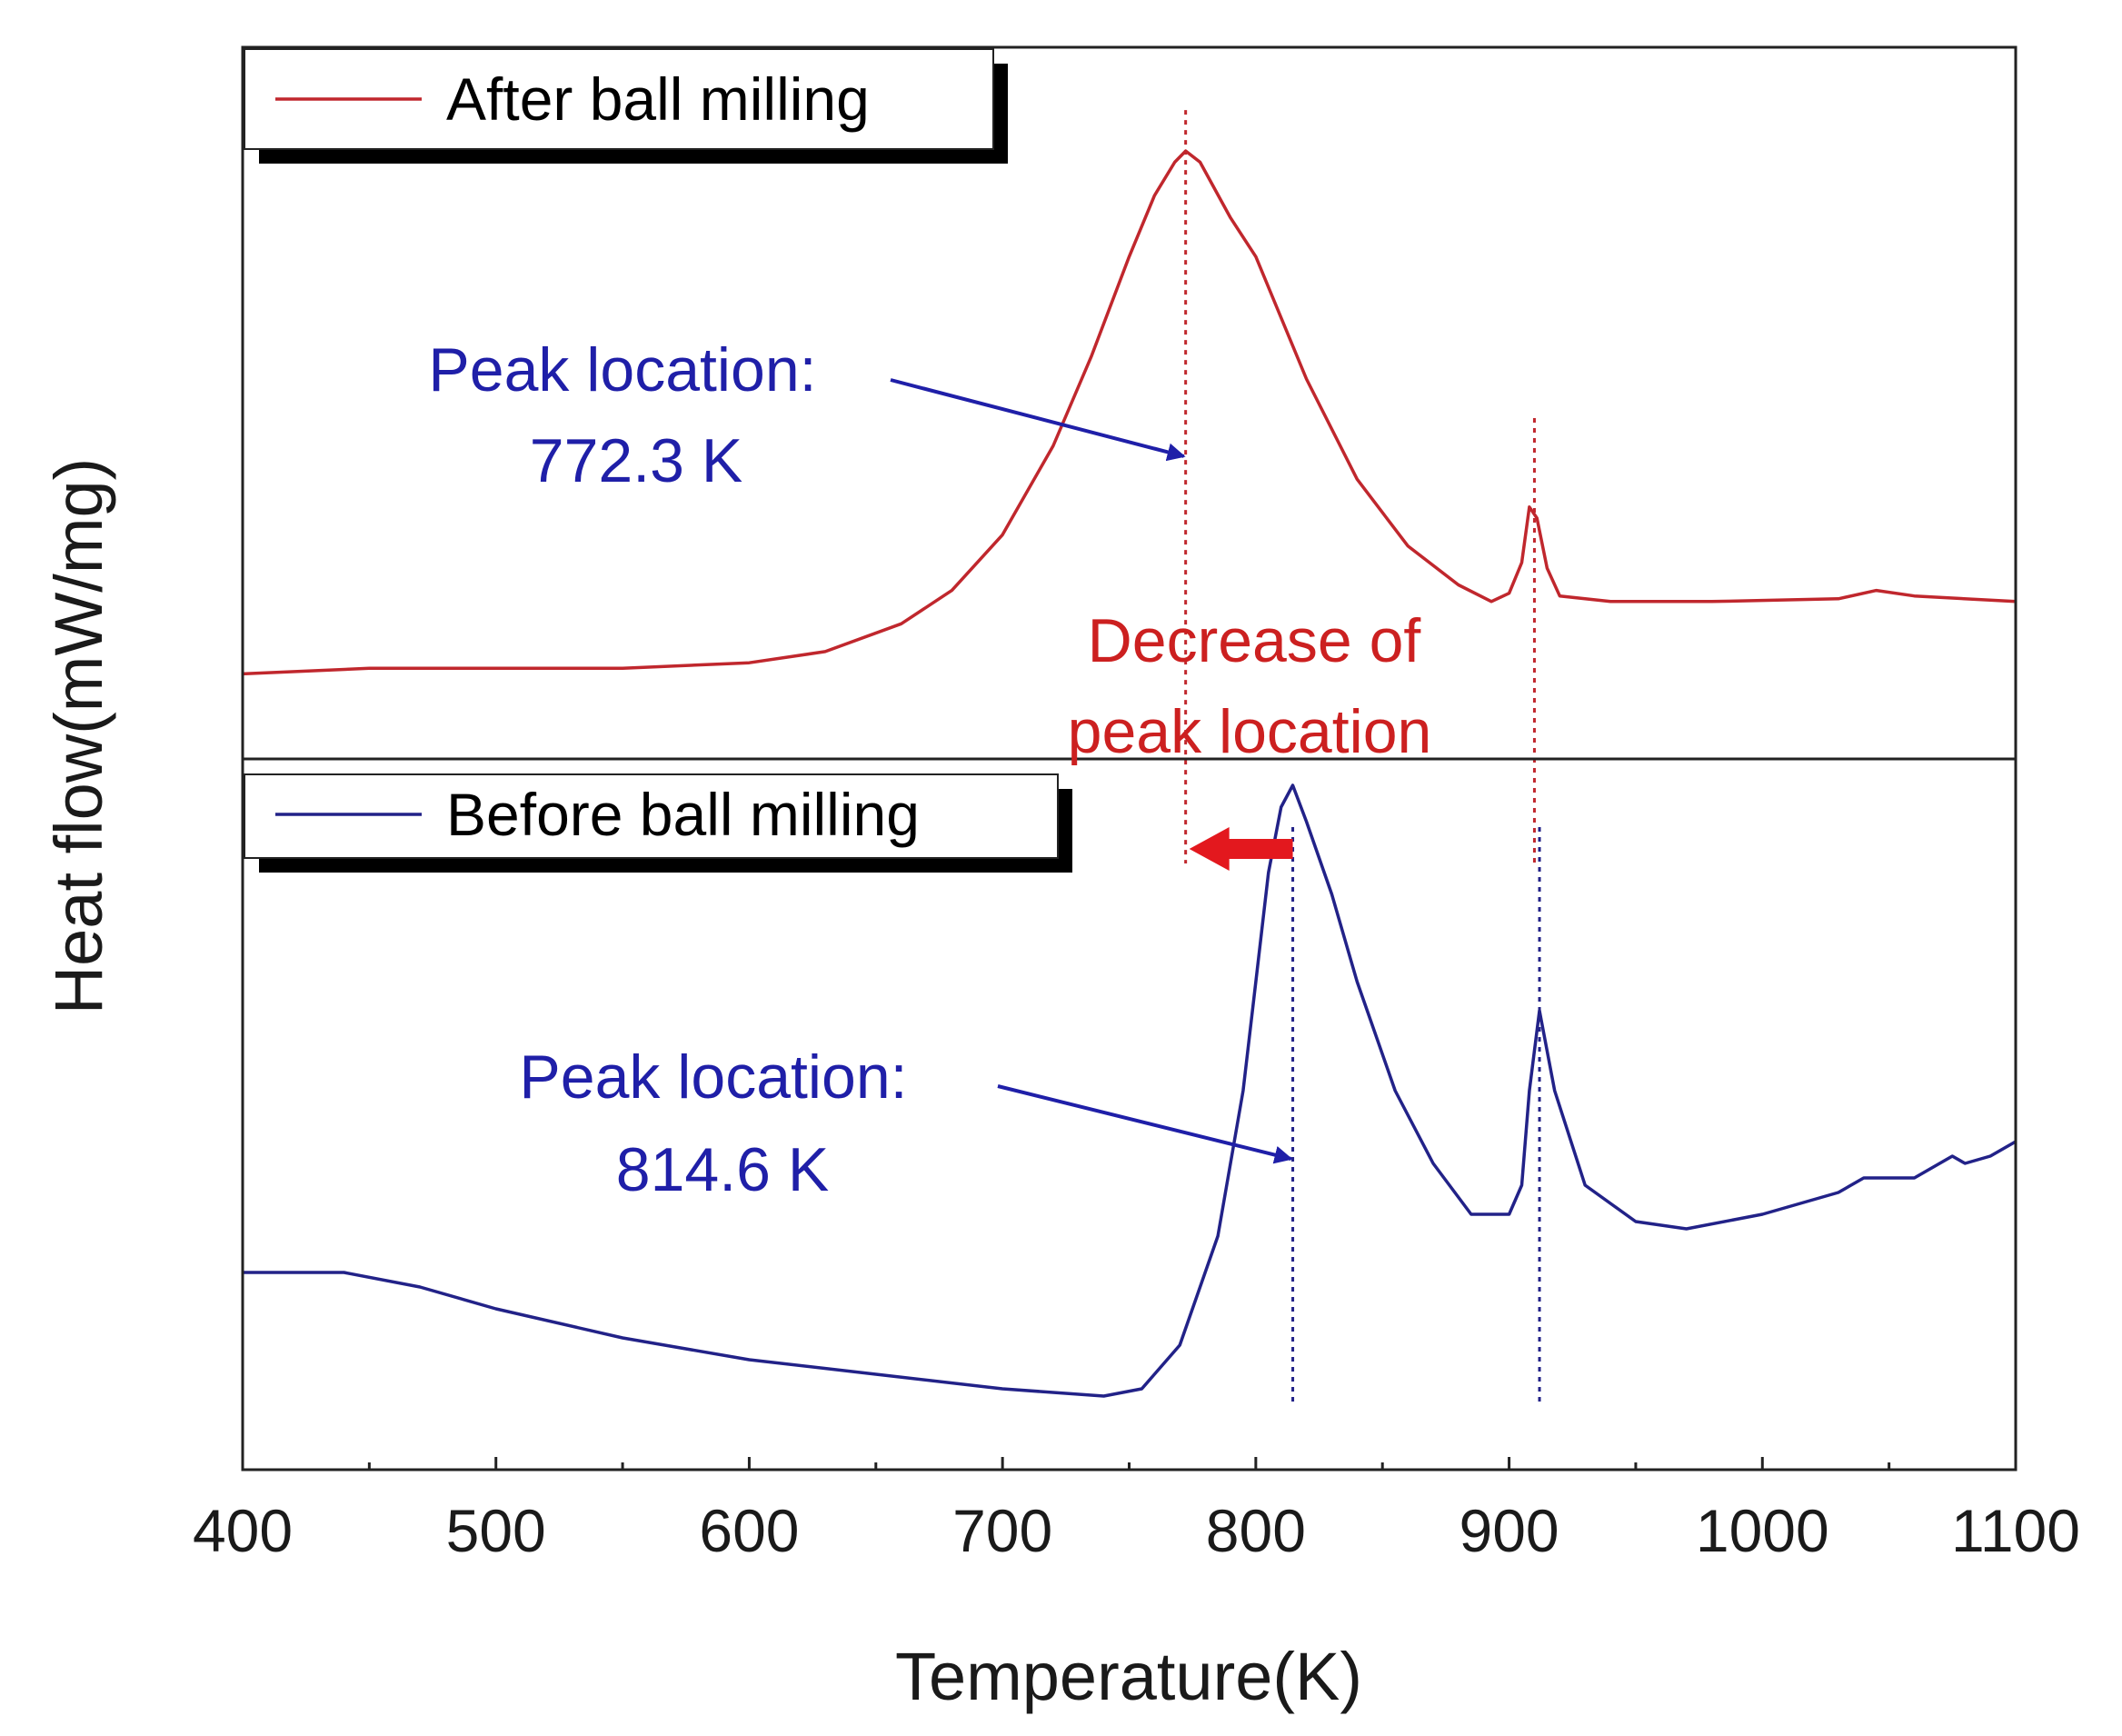  I want to click on x-tick-label-500: 500, so click(496, 1531).